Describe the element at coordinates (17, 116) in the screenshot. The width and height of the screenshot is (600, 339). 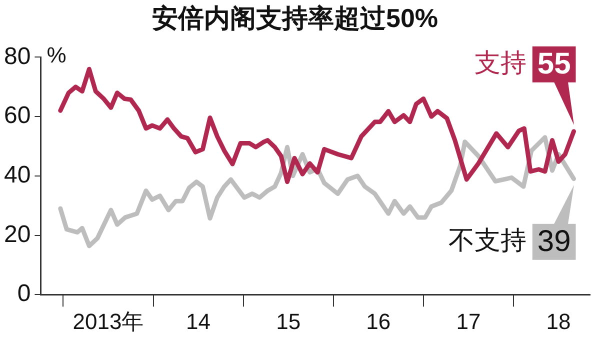
I see `y-tick-label: 60` at that location.